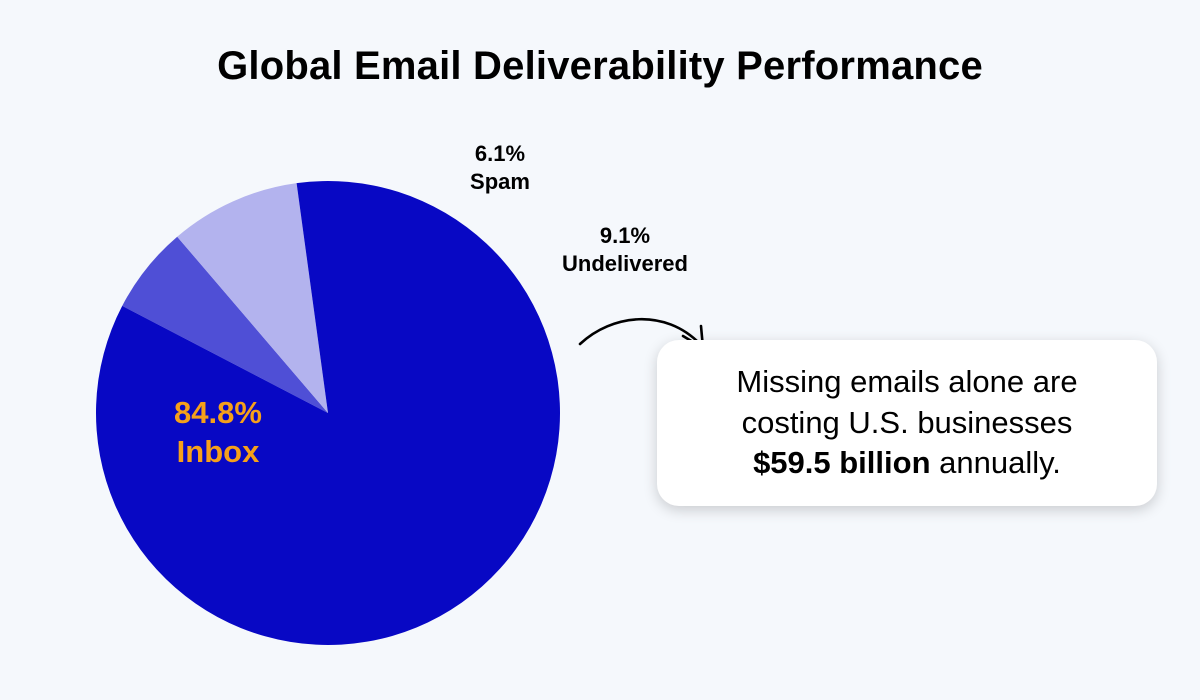 The height and width of the screenshot is (700, 1200). Describe the element at coordinates (218, 451) in the screenshot. I see `slice-name-inbox: Inbox` at that location.